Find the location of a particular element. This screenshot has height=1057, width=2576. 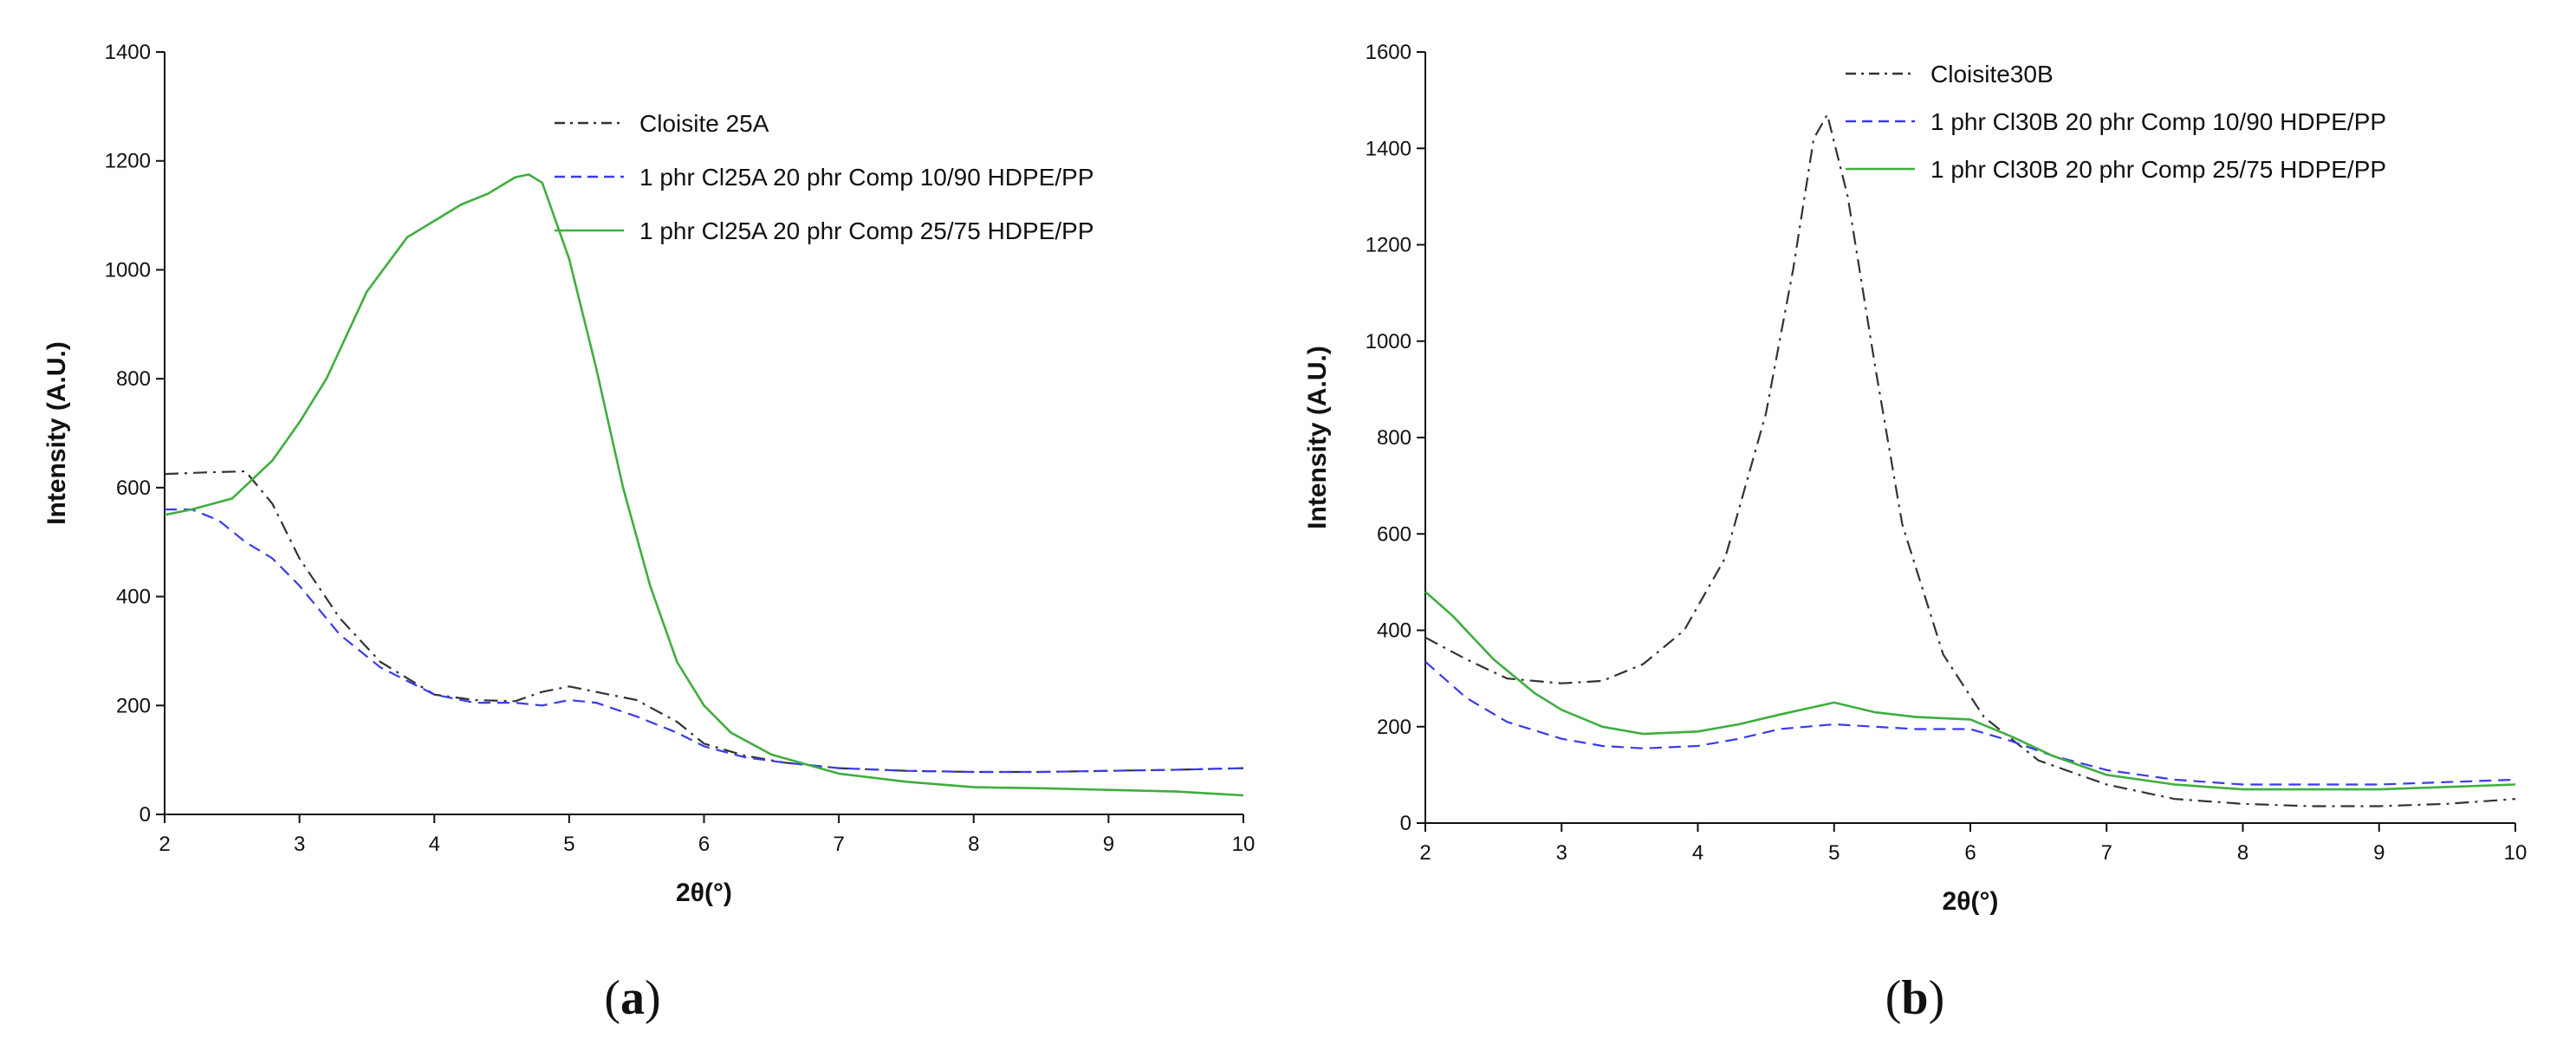

legend-label-3: 1 phr Cl30B 20 phr Comp 25/75 HDPE/PP is located at coordinates (2158, 169).